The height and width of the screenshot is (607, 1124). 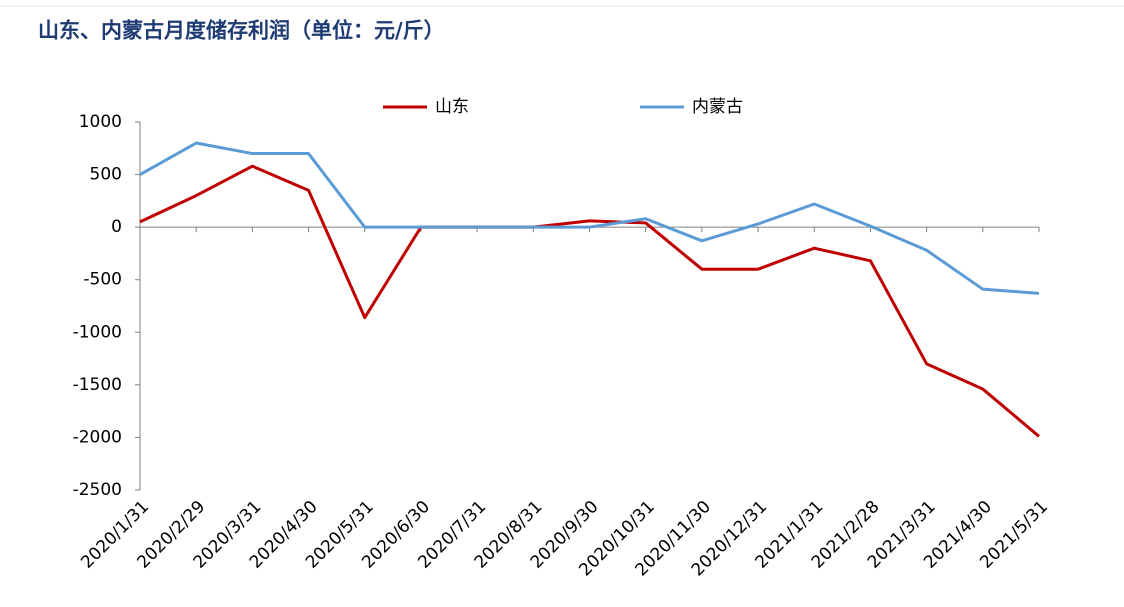 I want to click on y-tick-label: 500, so click(x=106, y=175).